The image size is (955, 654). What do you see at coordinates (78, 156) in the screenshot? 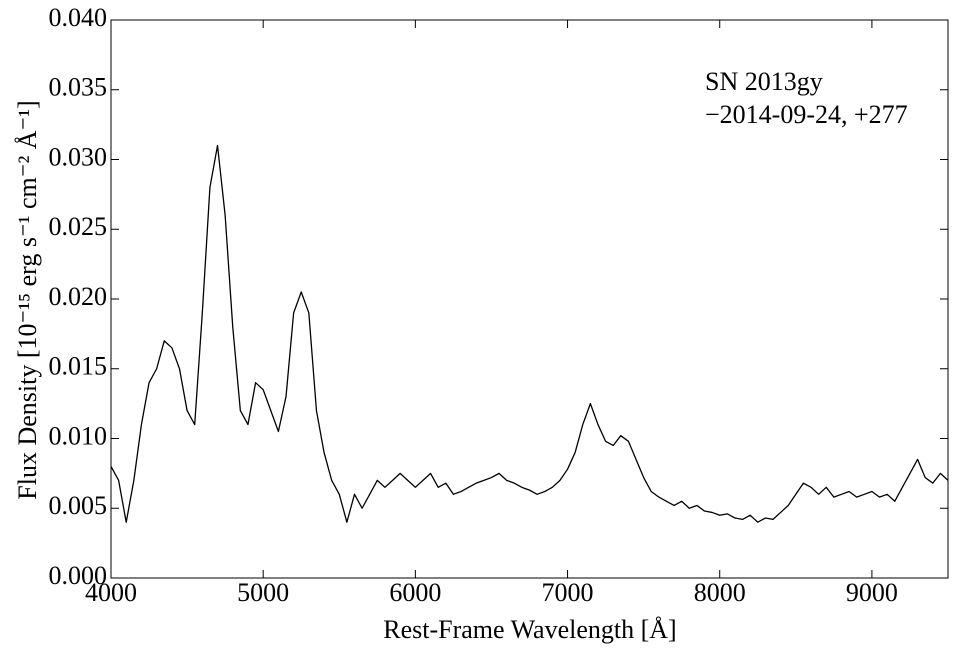
I see `y-tick-label: 0.030` at bounding box center [78, 156].